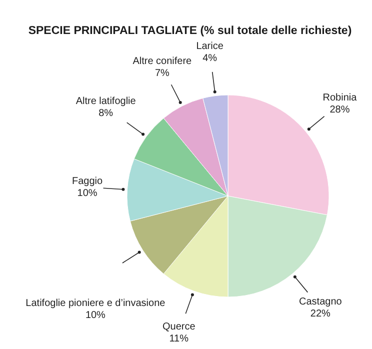  What do you see at coordinates (106, 102) in the screenshot?
I see `slice-label: Altre latifoglie` at bounding box center [106, 102].